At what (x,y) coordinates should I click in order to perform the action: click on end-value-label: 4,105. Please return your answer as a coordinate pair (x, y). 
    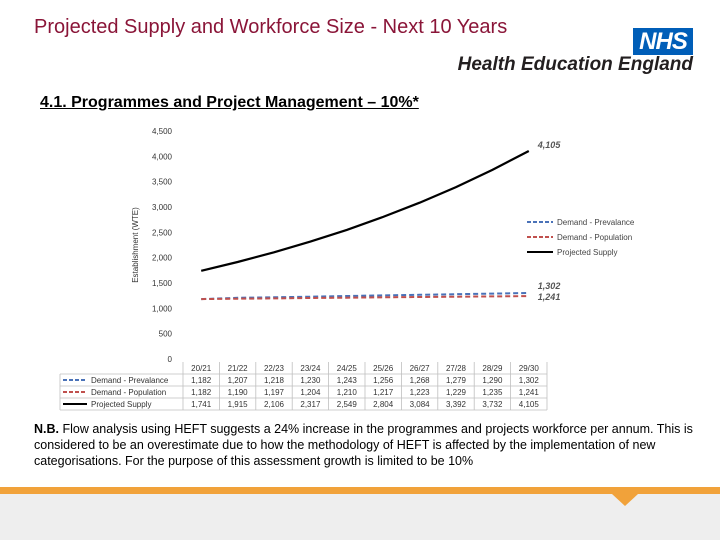
    Looking at the image, I should click on (549, 145).